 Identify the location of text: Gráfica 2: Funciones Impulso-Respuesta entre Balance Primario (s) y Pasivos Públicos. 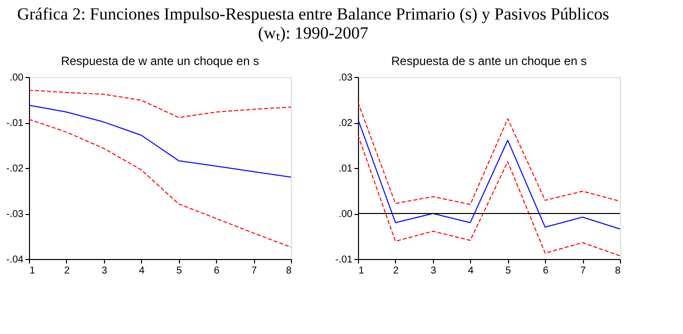
(313, 14).